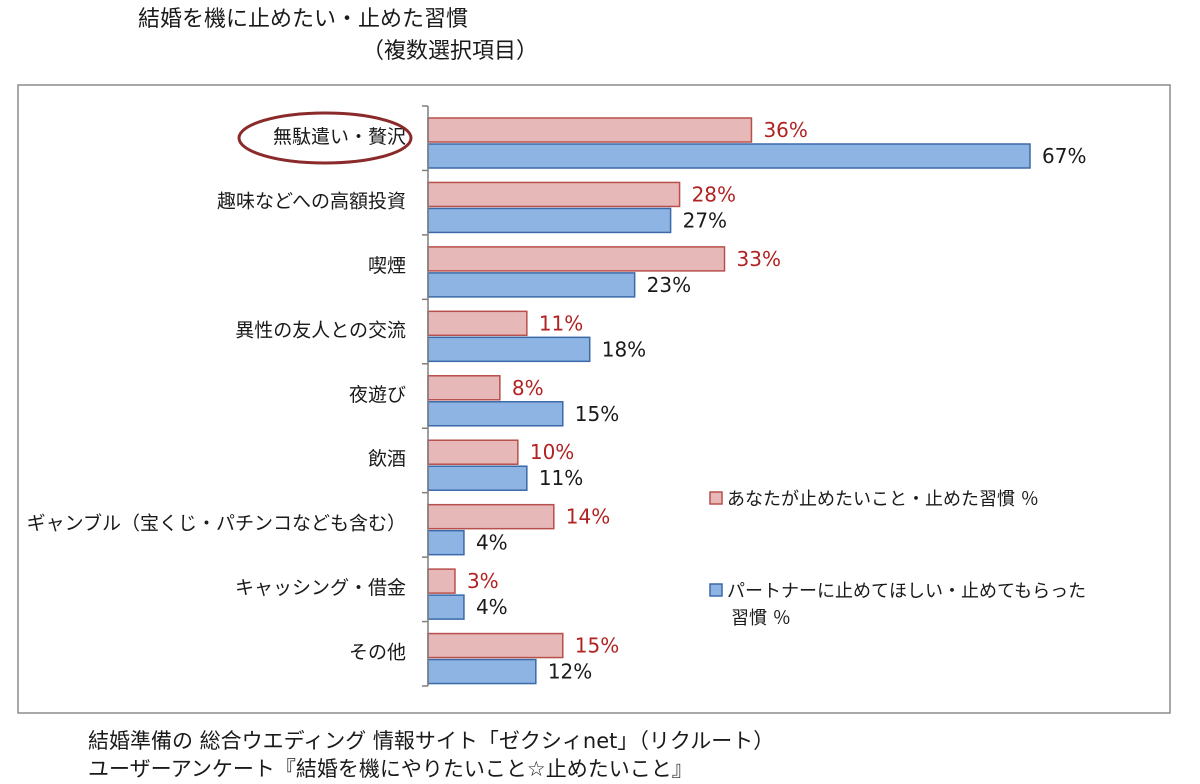  What do you see at coordinates (759, 259) in the screenshot?
I see `value-label-self: 33%` at bounding box center [759, 259].